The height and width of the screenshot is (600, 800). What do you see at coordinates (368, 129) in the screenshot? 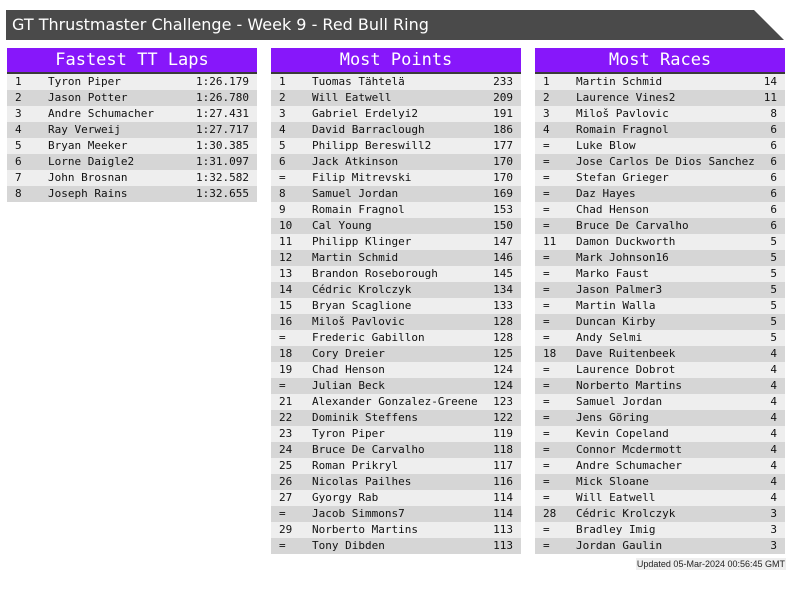
I see `driver-name: David Barraclough` at bounding box center [368, 129].